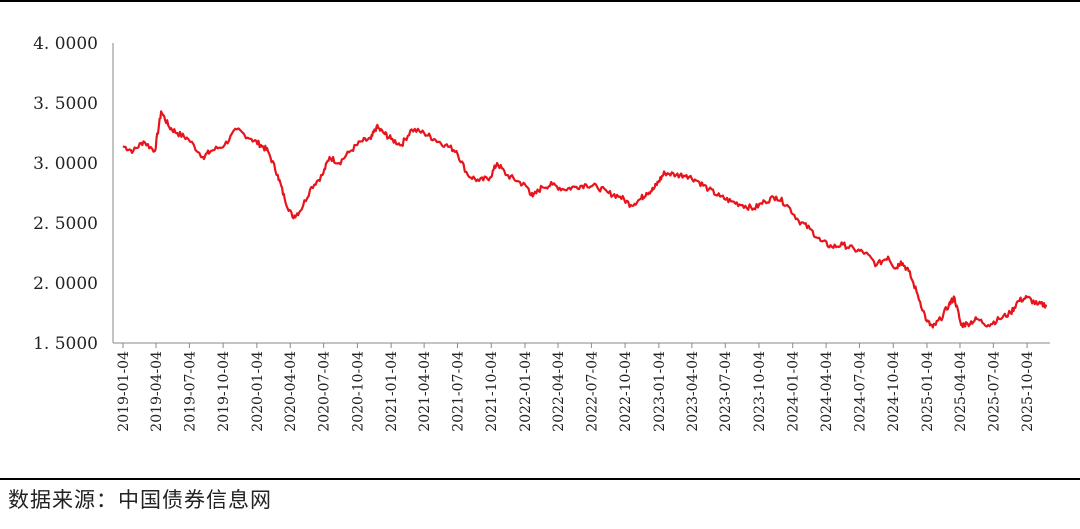  I want to click on x-tick-label: 2021-07-04, so click(458, 391).